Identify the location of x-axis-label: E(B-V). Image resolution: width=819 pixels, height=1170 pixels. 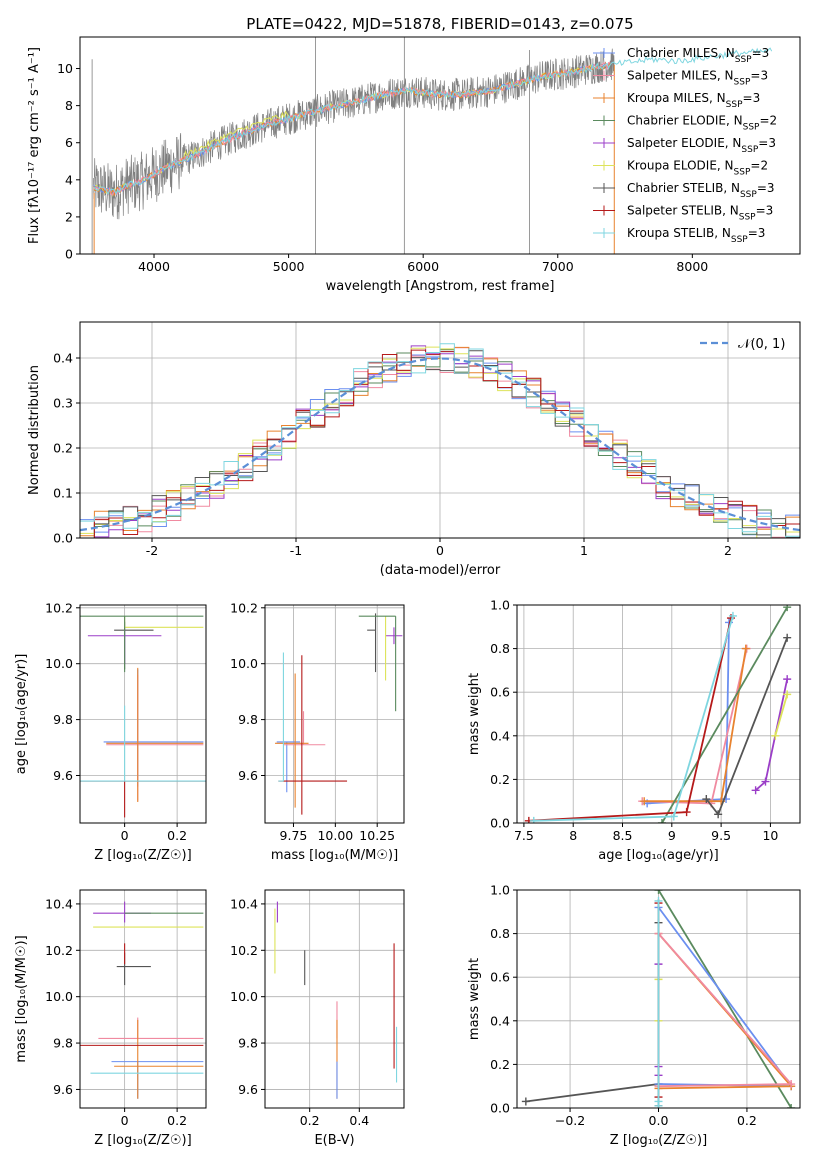
(334, 1140).